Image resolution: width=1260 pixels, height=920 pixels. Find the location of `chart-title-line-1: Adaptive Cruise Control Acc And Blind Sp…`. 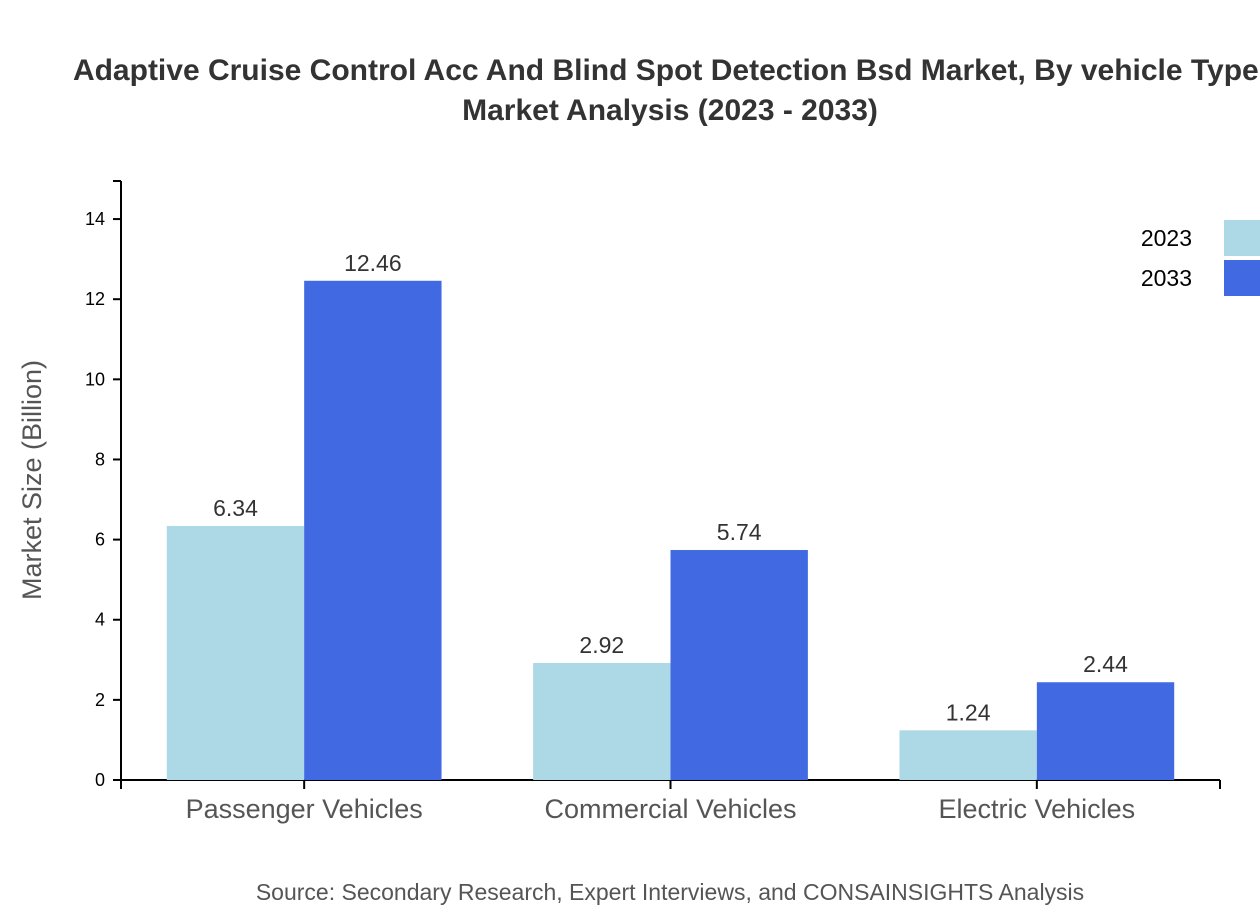

chart-title-line-1: Adaptive Cruise Control Acc And Blind Sp… is located at coordinates (666, 70).